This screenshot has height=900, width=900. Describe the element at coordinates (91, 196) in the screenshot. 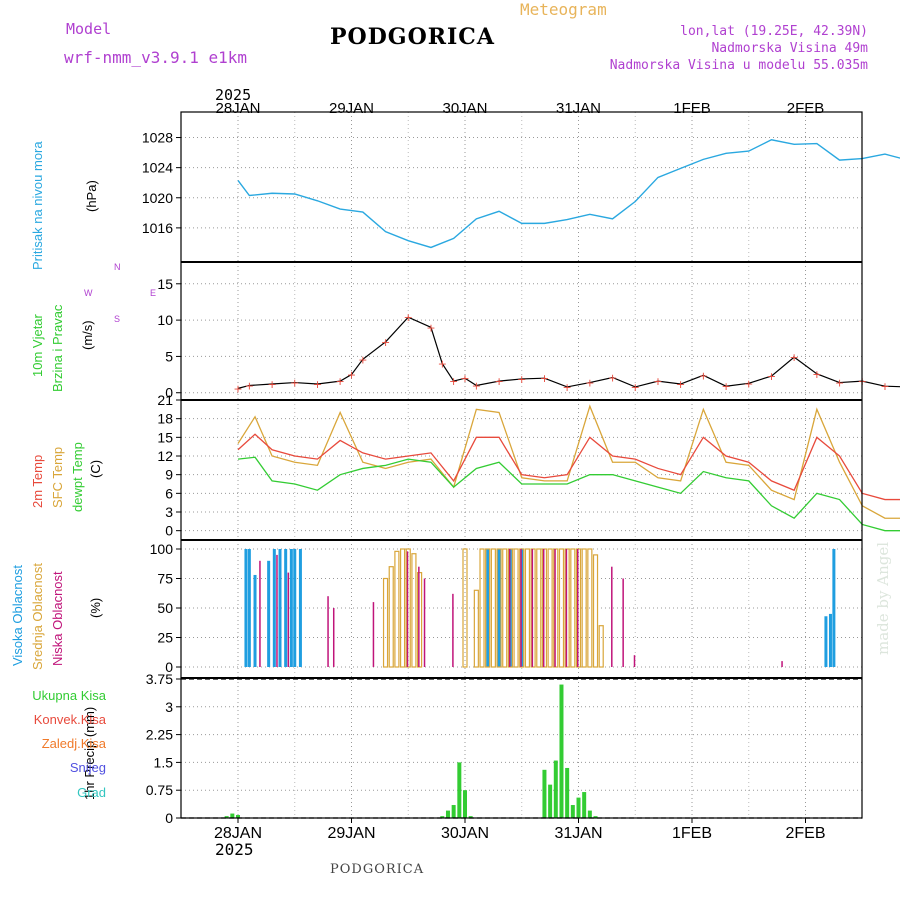

I see `pressure-unit: (hPa)` at that location.